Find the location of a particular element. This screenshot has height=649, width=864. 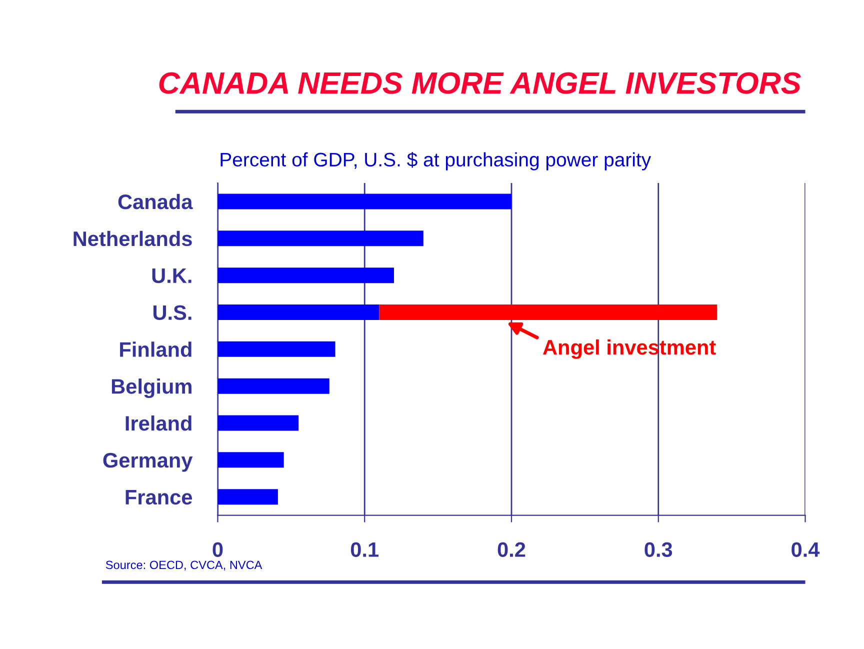

y-tick-label: Finland is located at coordinates (156, 349).